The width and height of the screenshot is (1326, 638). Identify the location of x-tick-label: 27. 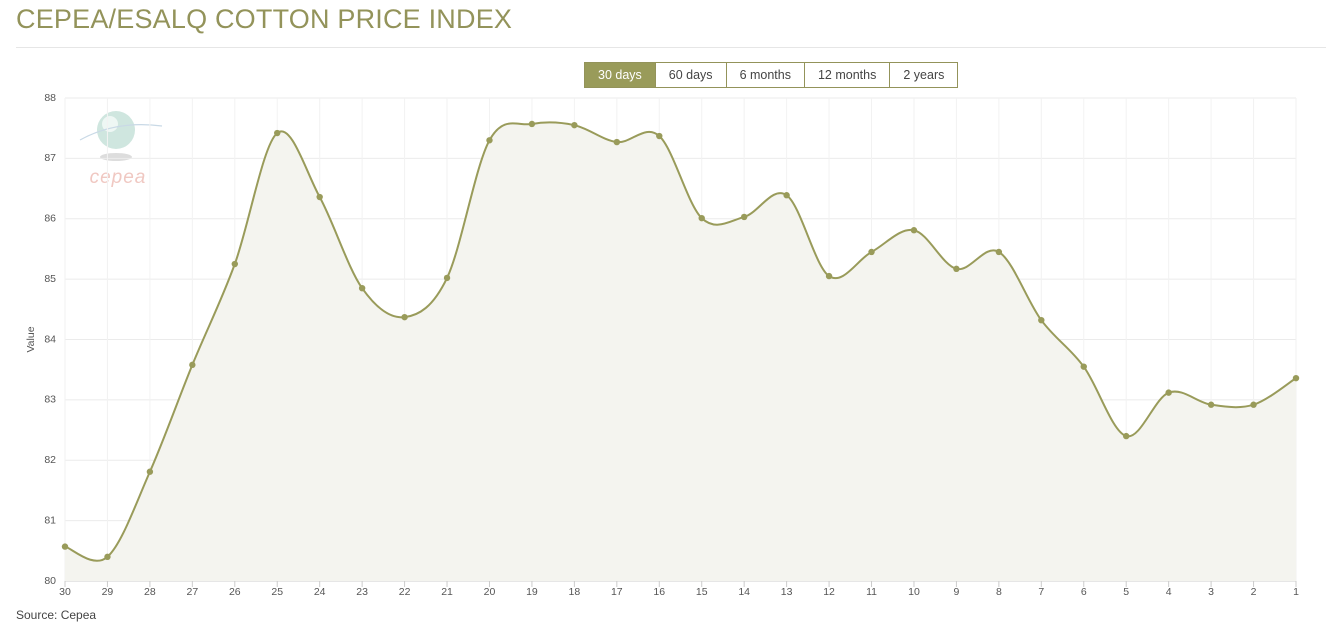
(193, 592).